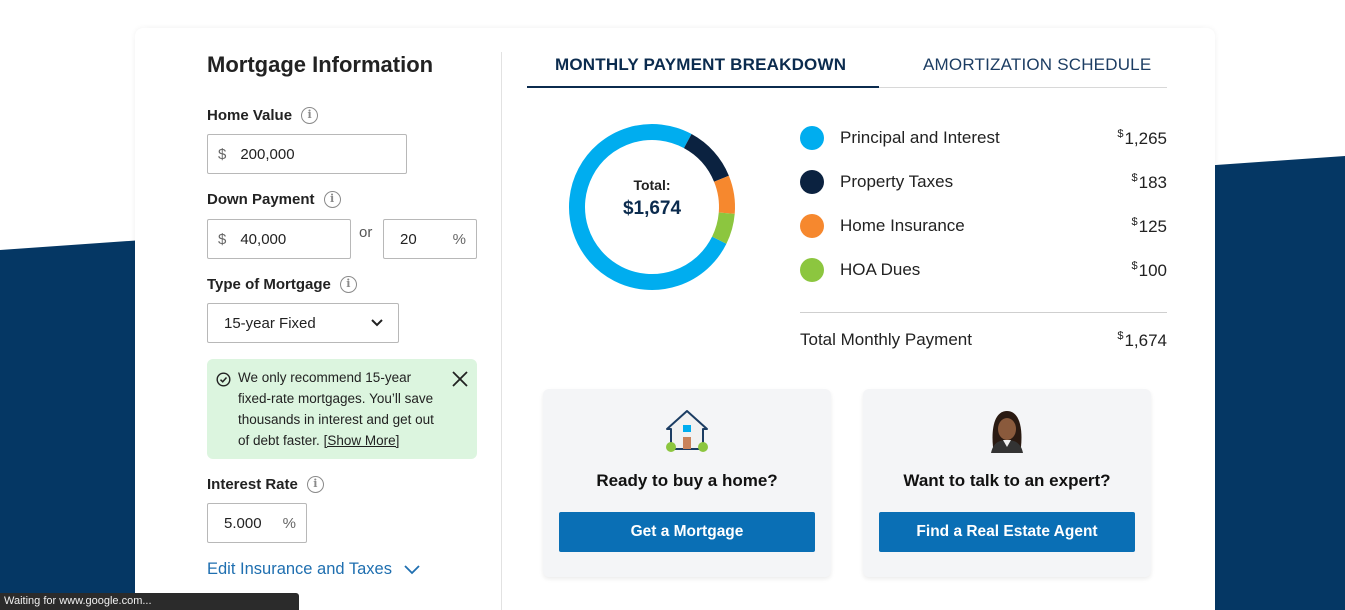 This screenshot has height=610, width=1345. I want to click on interest-rate-text: 5.000, so click(243, 523).